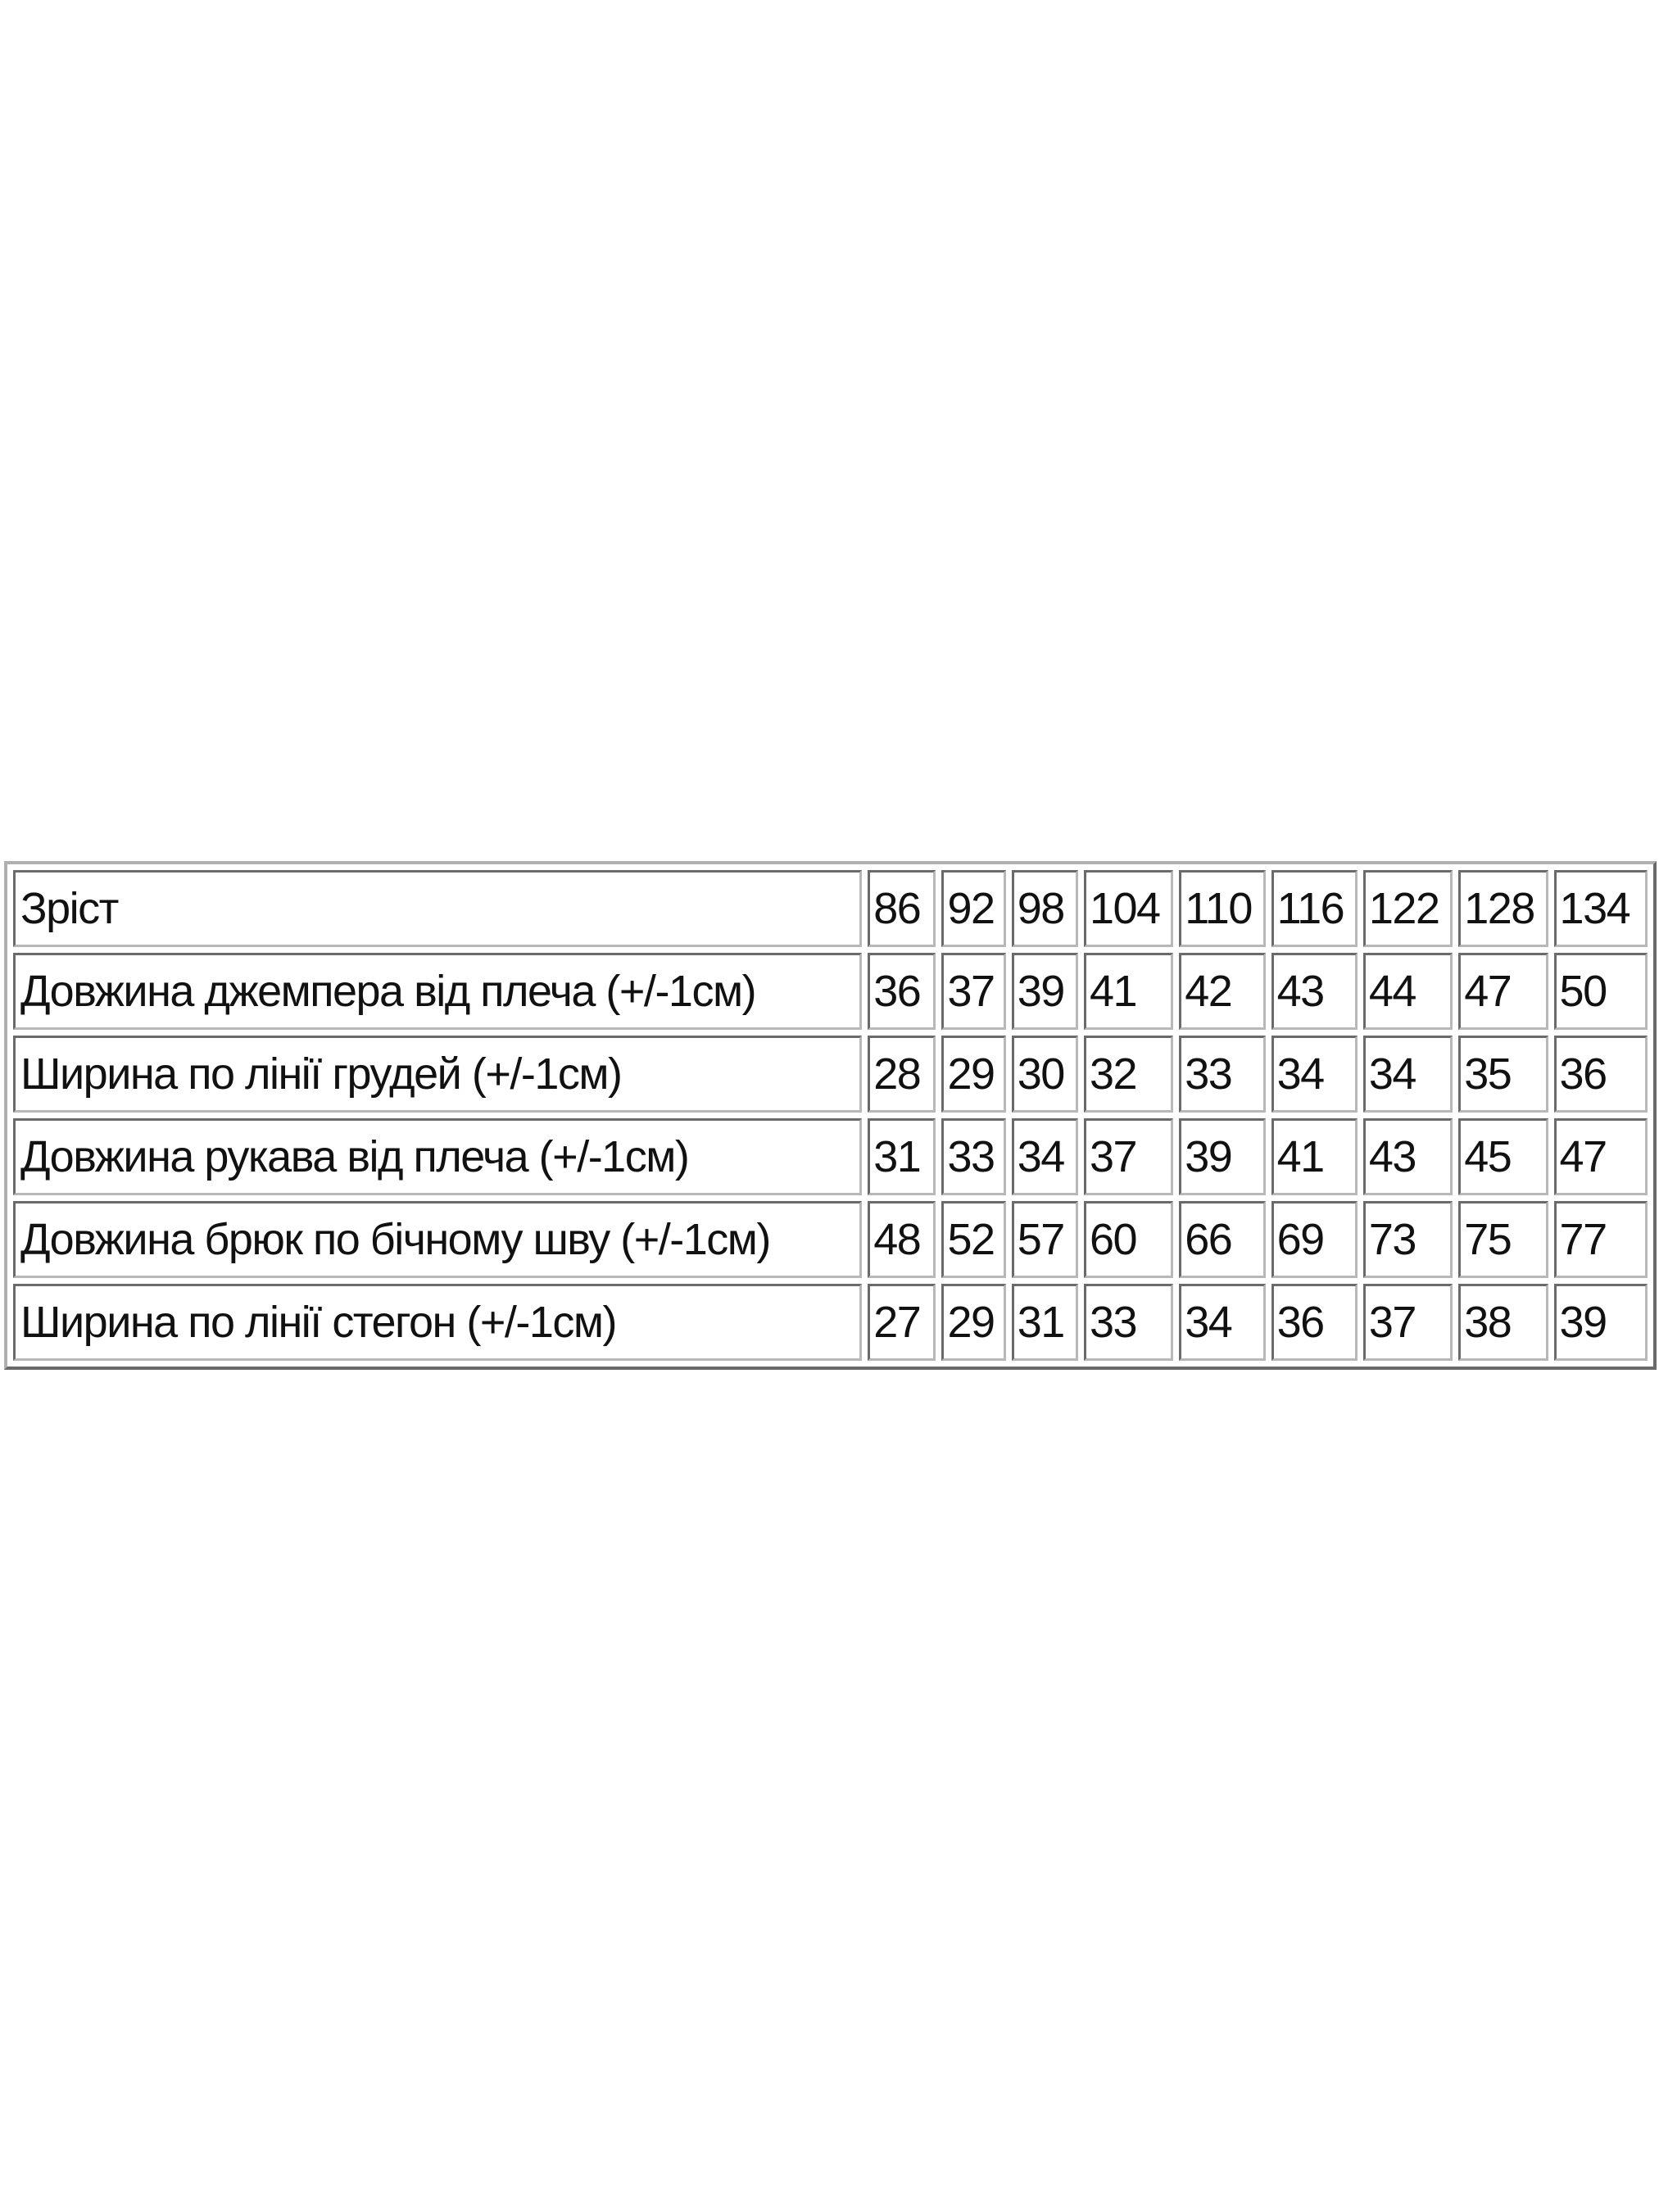  What do you see at coordinates (1128, 1239) in the screenshot?
I see `table-cell: 60` at bounding box center [1128, 1239].